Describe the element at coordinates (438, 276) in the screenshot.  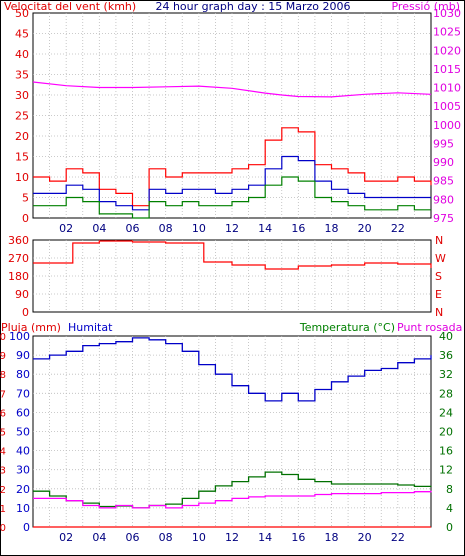
I see `compass-tick-label: S` at that location.